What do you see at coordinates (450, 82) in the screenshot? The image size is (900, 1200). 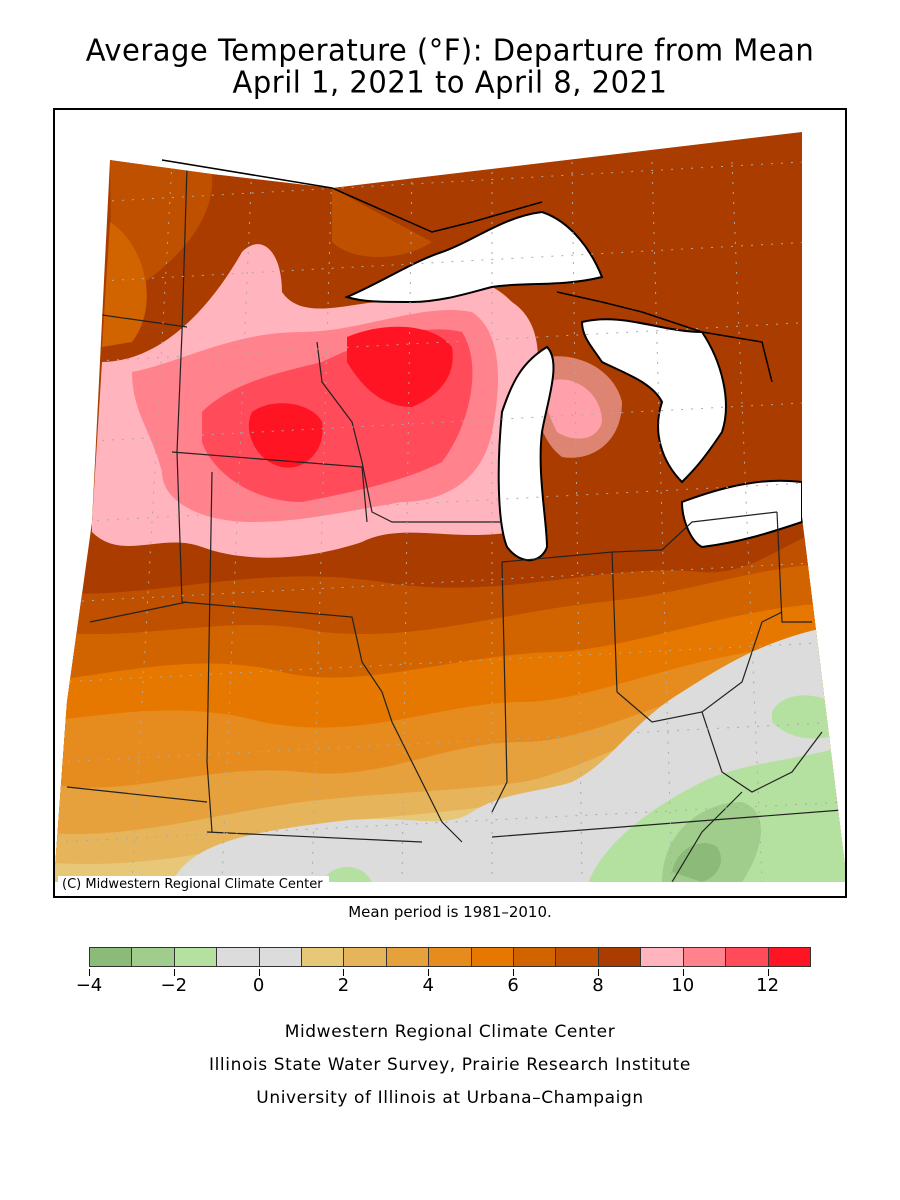 I see `map-date-range: April 1, 2021 to April 8, 2021` at bounding box center [450, 82].